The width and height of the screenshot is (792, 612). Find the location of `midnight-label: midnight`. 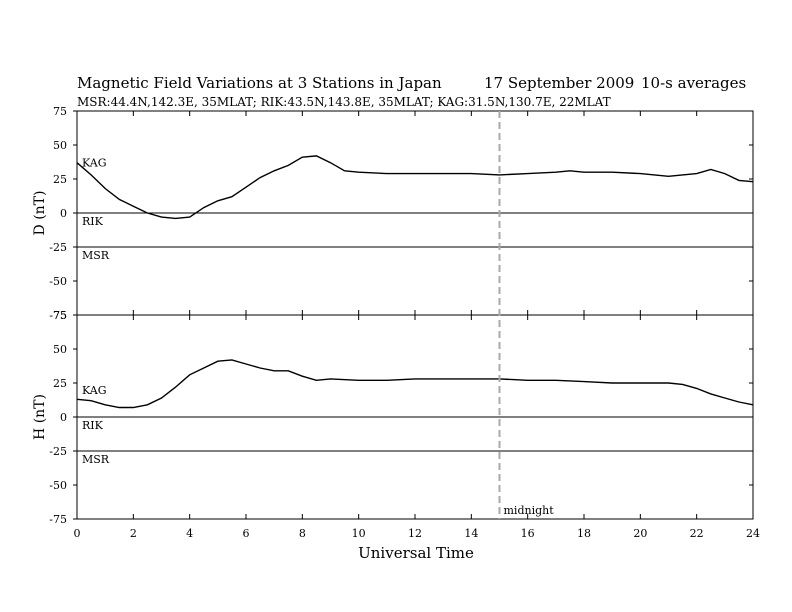

midnight-label: midnight is located at coordinates (529, 510).